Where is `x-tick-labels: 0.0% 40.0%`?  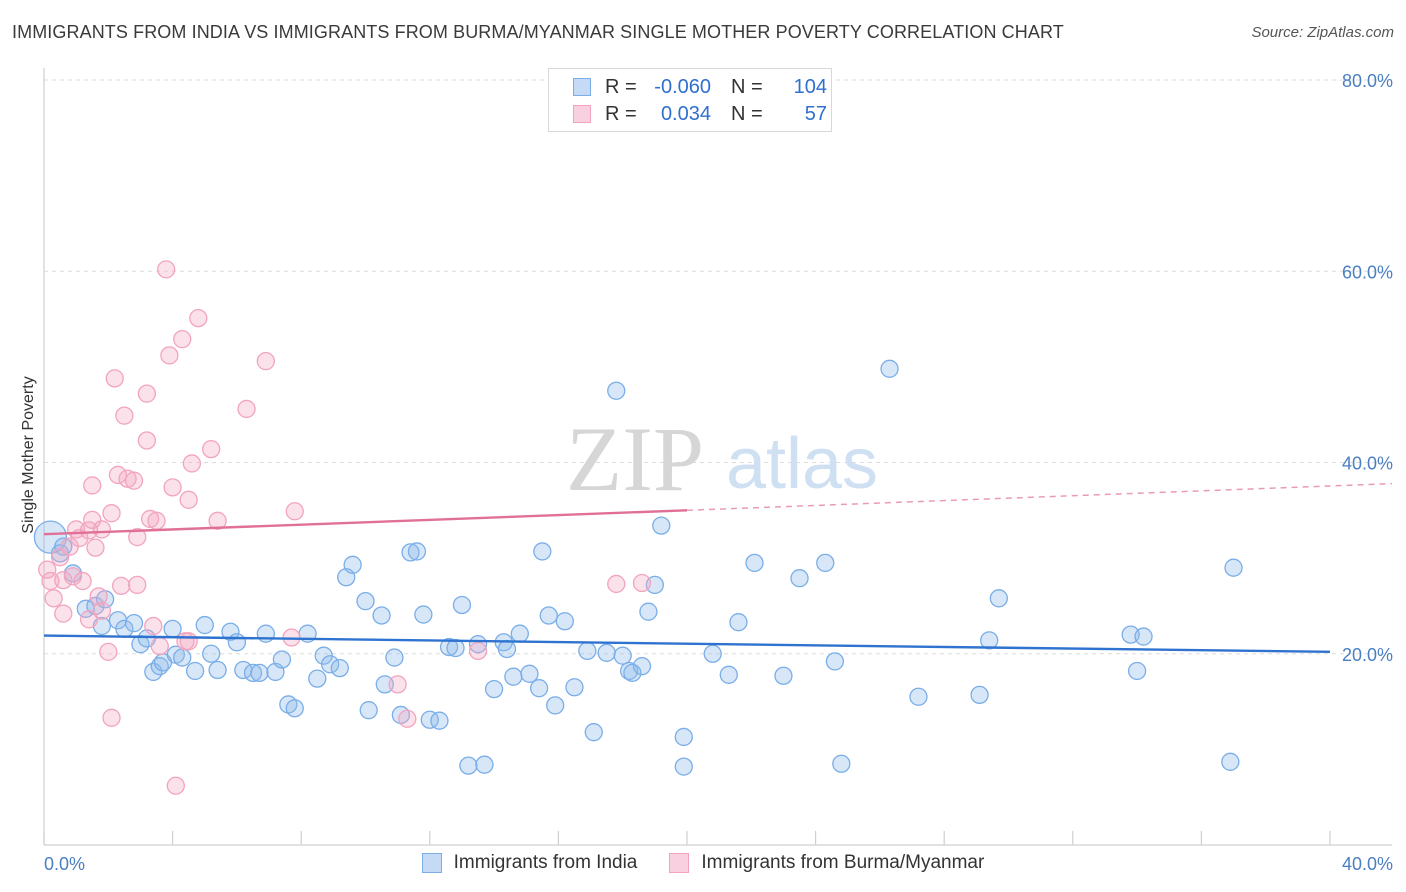 x-tick-labels: 0.0% 40.0% is located at coordinates (718, 864).